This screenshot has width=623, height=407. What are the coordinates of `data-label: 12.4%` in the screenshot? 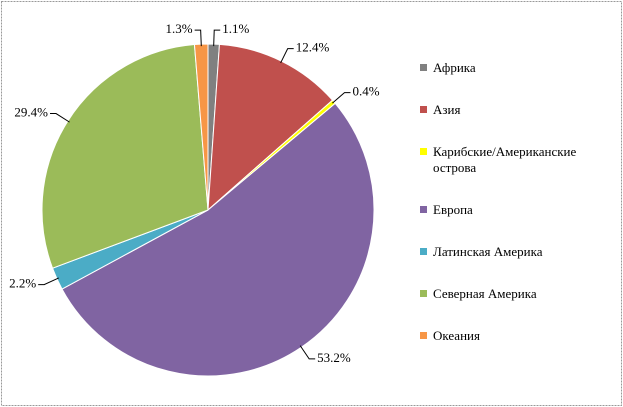 It's located at (313, 47).